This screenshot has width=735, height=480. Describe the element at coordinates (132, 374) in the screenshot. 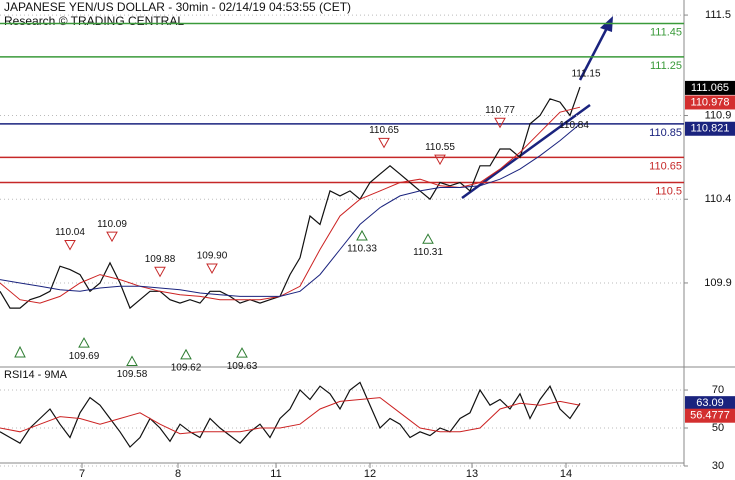

I see `low-label: 109.58` at that location.